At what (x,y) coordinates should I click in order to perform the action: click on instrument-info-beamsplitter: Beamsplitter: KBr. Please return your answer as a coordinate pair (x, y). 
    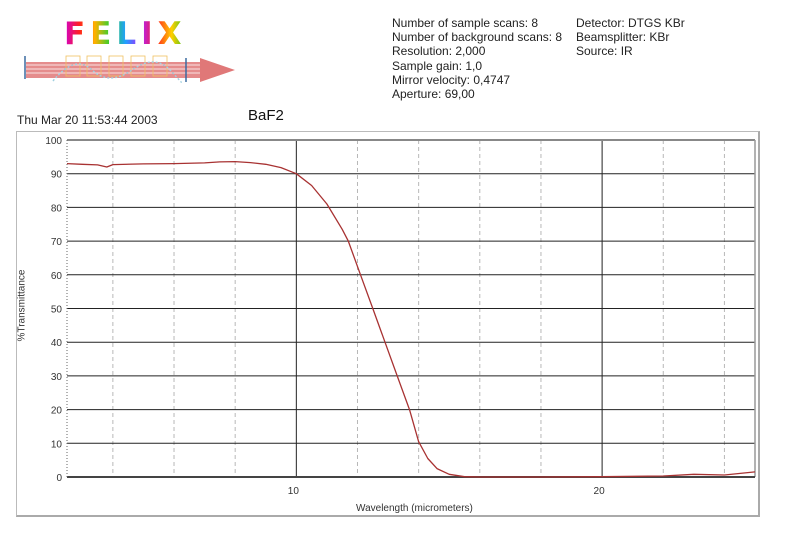
    Looking at the image, I should click on (623, 37).